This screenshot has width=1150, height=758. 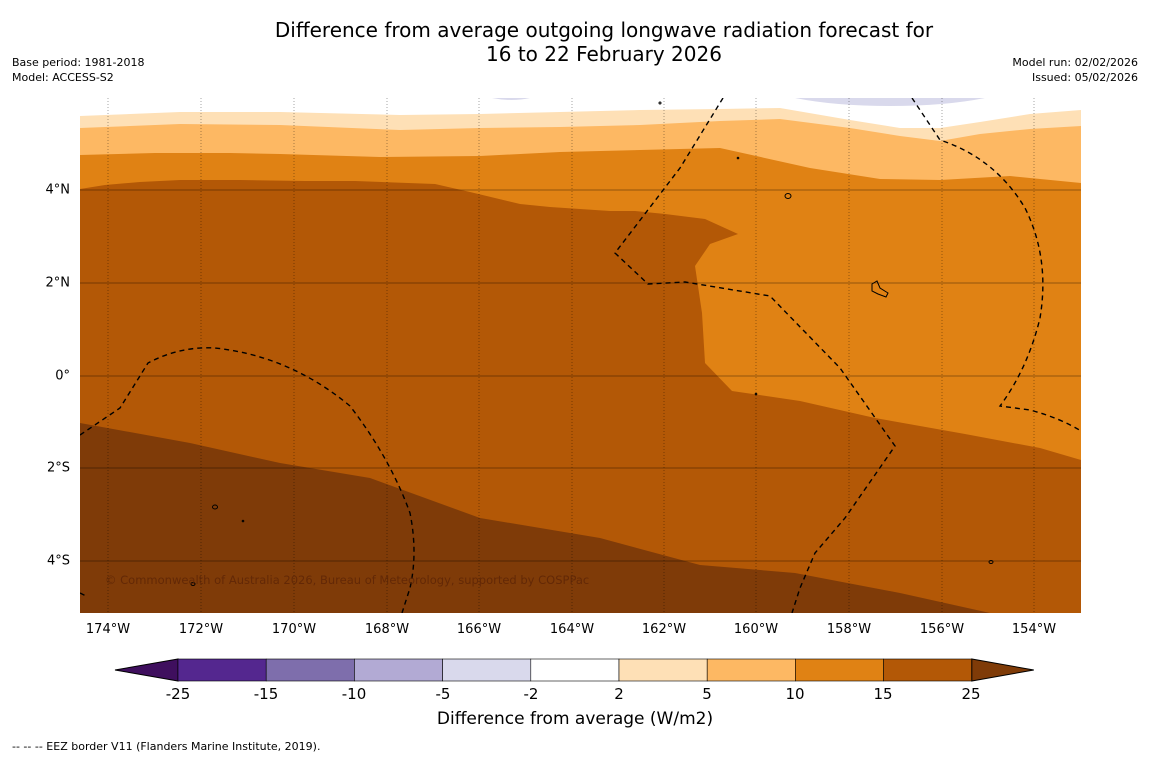 What do you see at coordinates (707, 694) in the screenshot?
I see `colorbar-label: 5` at bounding box center [707, 694].